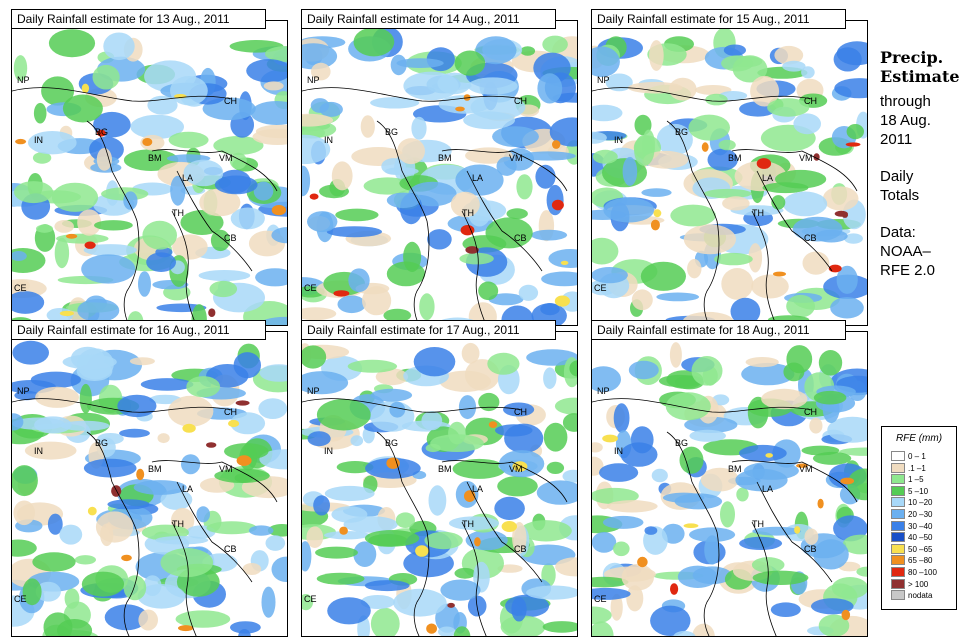 Image resolution: width=967 pixels, height=639 pixels. What do you see at coordinates (905, 101) in the screenshot?
I see `side-through: through` at bounding box center [905, 101].